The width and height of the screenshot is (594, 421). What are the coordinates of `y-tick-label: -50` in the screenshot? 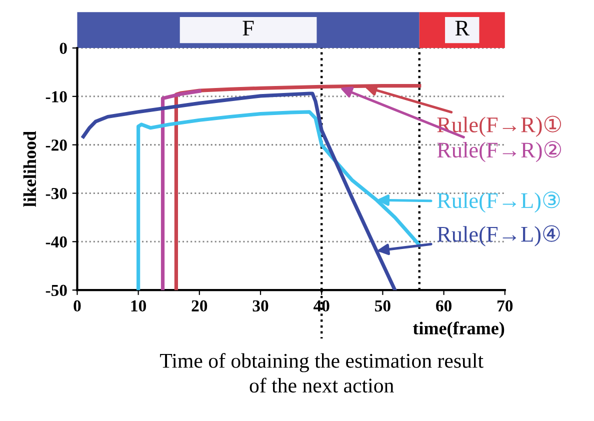 It's located at (56, 290).